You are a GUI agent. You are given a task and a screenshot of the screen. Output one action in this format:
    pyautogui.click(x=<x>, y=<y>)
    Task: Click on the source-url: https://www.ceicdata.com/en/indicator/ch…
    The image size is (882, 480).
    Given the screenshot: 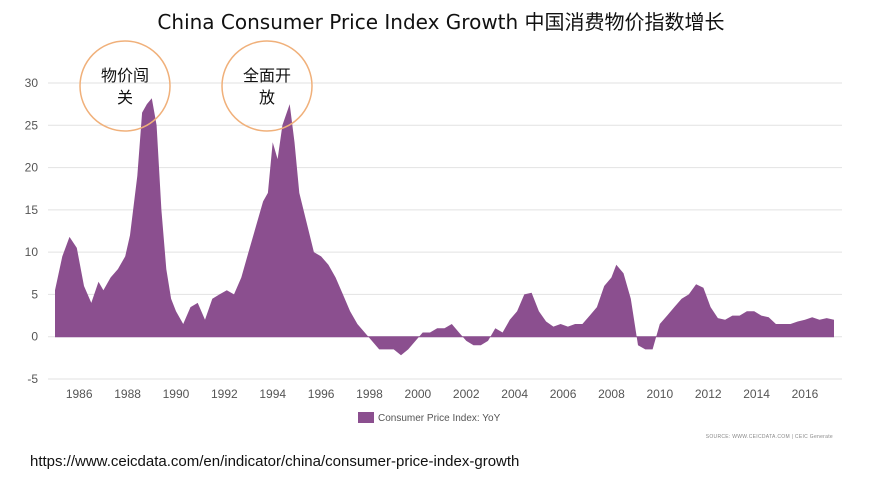 What is the action you would take?
    pyautogui.click(x=275, y=461)
    